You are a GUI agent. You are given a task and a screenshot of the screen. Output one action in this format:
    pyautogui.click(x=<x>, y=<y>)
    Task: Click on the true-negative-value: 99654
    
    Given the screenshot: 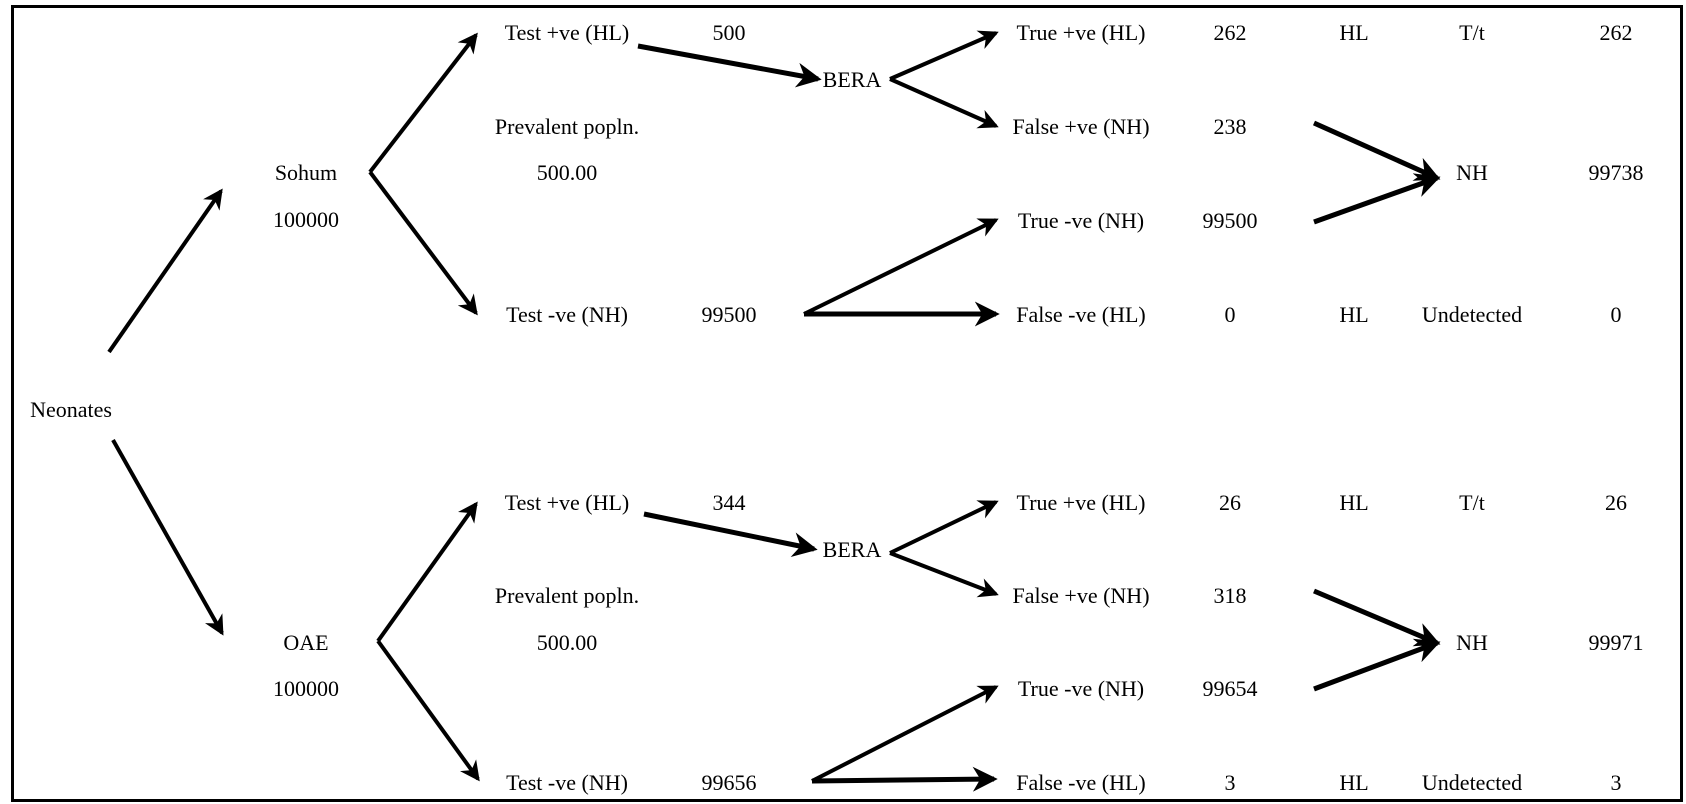 What is the action you would take?
    pyautogui.click(x=1230, y=688)
    